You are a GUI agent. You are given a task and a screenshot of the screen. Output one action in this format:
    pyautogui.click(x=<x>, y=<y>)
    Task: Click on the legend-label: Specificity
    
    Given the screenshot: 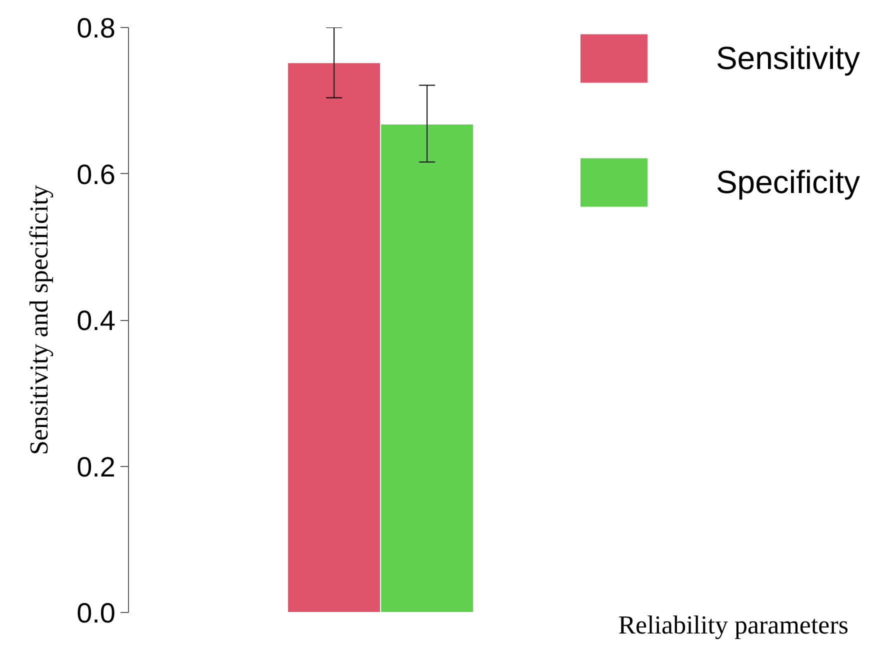 What is the action you would take?
    pyautogui.click(x=788, y=182)
    